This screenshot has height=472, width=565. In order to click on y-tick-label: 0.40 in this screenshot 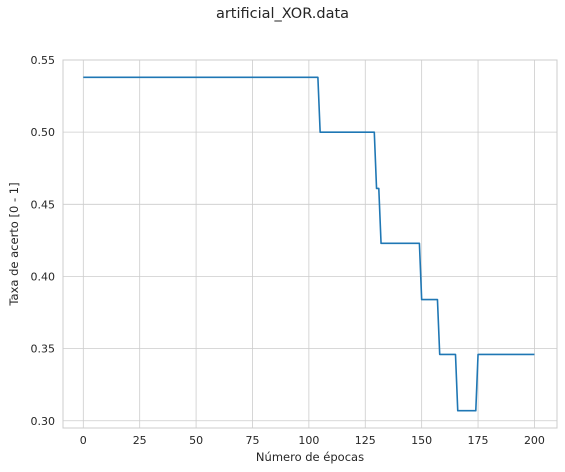, I will do `click(43, 276)`.